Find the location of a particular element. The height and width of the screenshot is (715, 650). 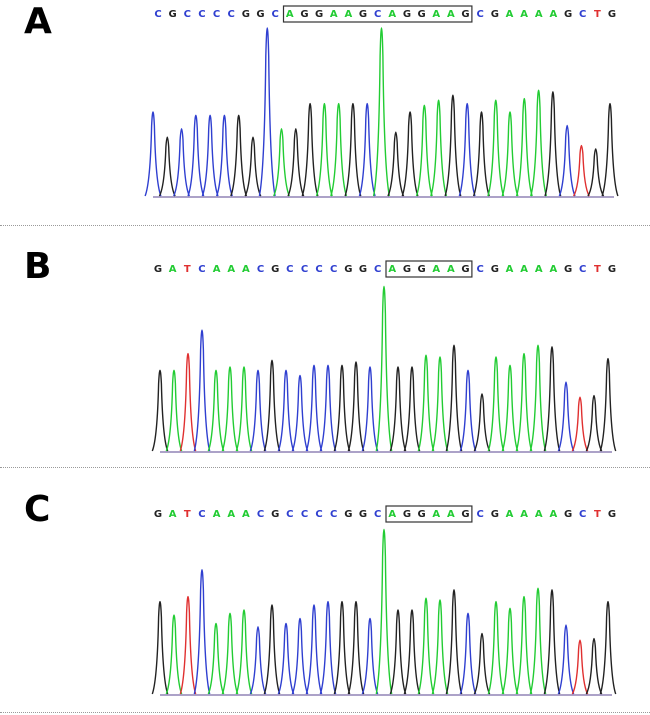

panel-divider is located at coordinates (325, 225).